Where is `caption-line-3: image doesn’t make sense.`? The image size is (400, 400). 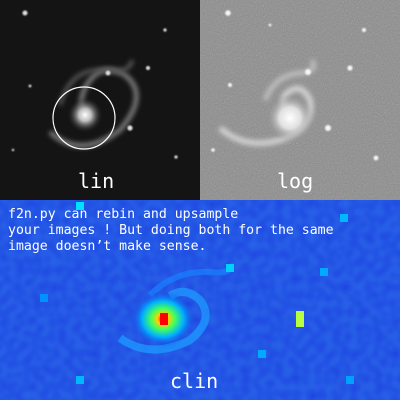
caption-line-3: image doesn’t make sense. is located at coordinates (107, 246).